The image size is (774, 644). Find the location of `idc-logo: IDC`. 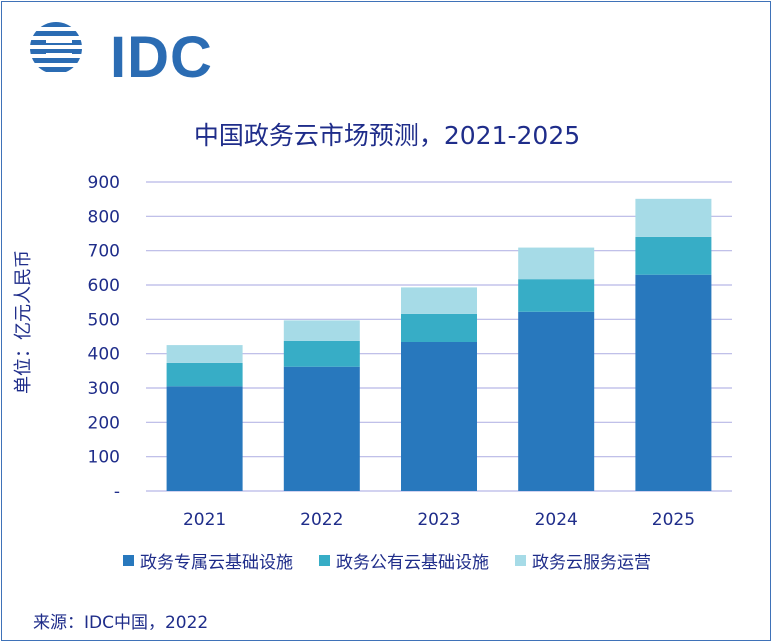

idc-logo: IDC is located at coordinates (120, 52).